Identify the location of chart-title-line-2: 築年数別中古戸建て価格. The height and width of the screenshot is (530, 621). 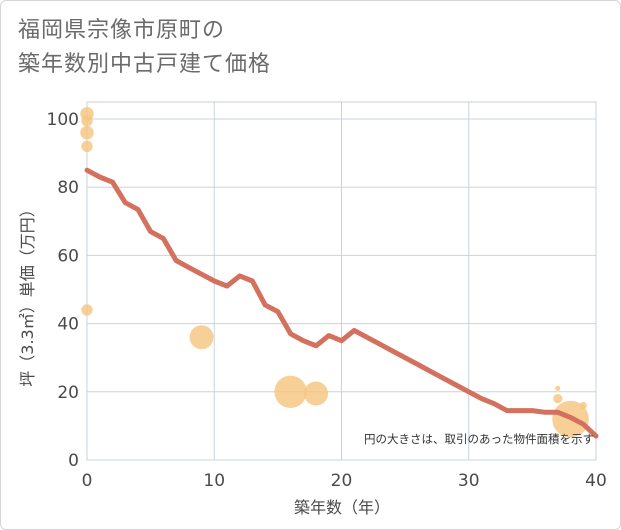
(145, 64).